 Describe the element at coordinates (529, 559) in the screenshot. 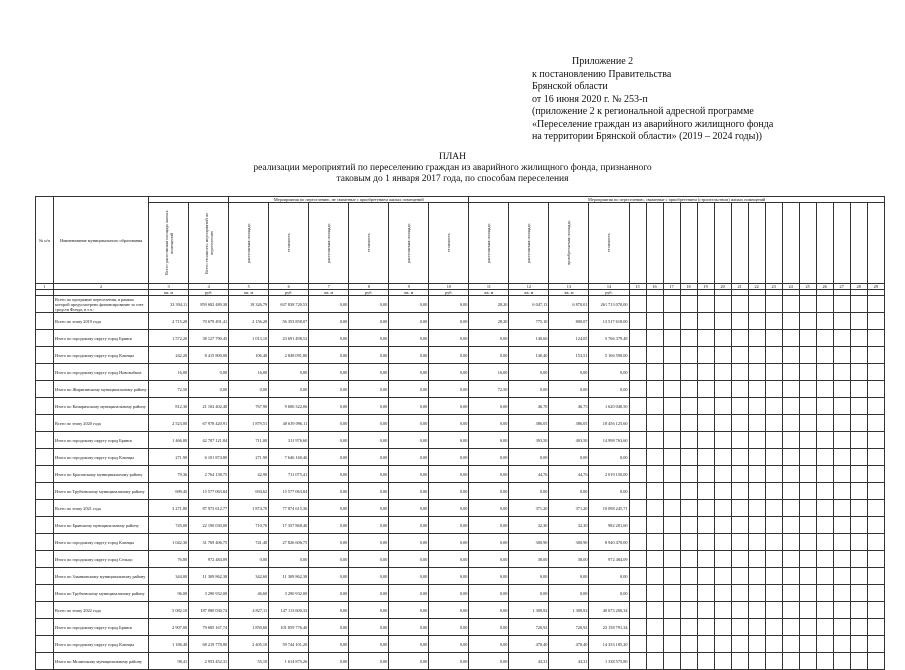

I see `row-value: 38,00` at that location.